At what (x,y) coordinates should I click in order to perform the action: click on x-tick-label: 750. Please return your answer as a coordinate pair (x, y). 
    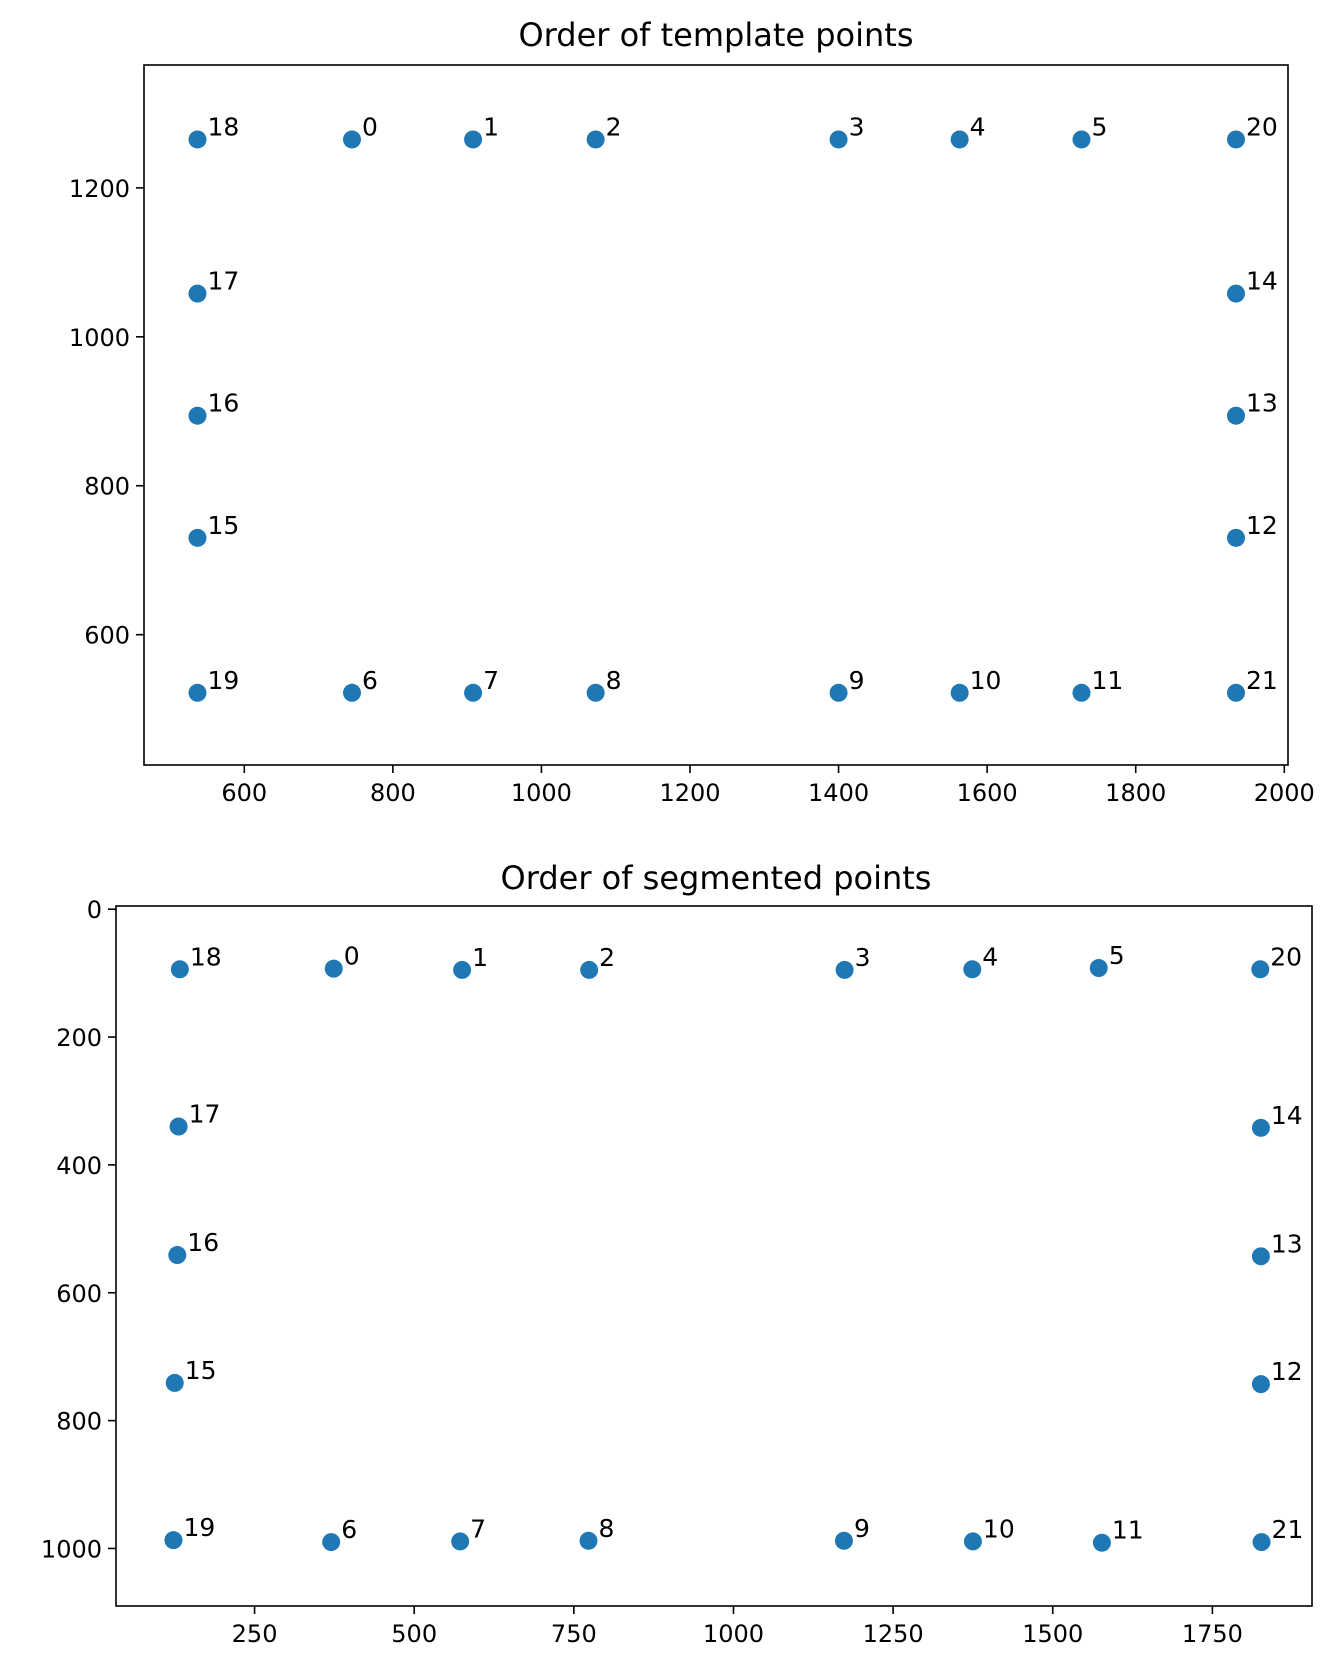
    Looking at the image, I should click on (574, 1634).